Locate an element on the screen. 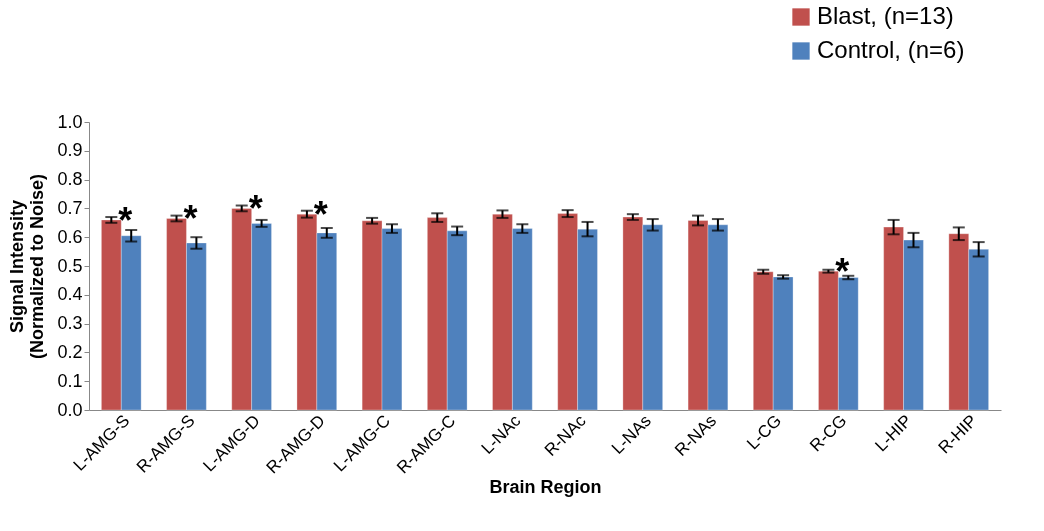 Image resolution: width=1044 pixels, height=531 pixels. y-axis-title: Signal Intensity (Normalized to Noise) is located at coordinates (27, 266).